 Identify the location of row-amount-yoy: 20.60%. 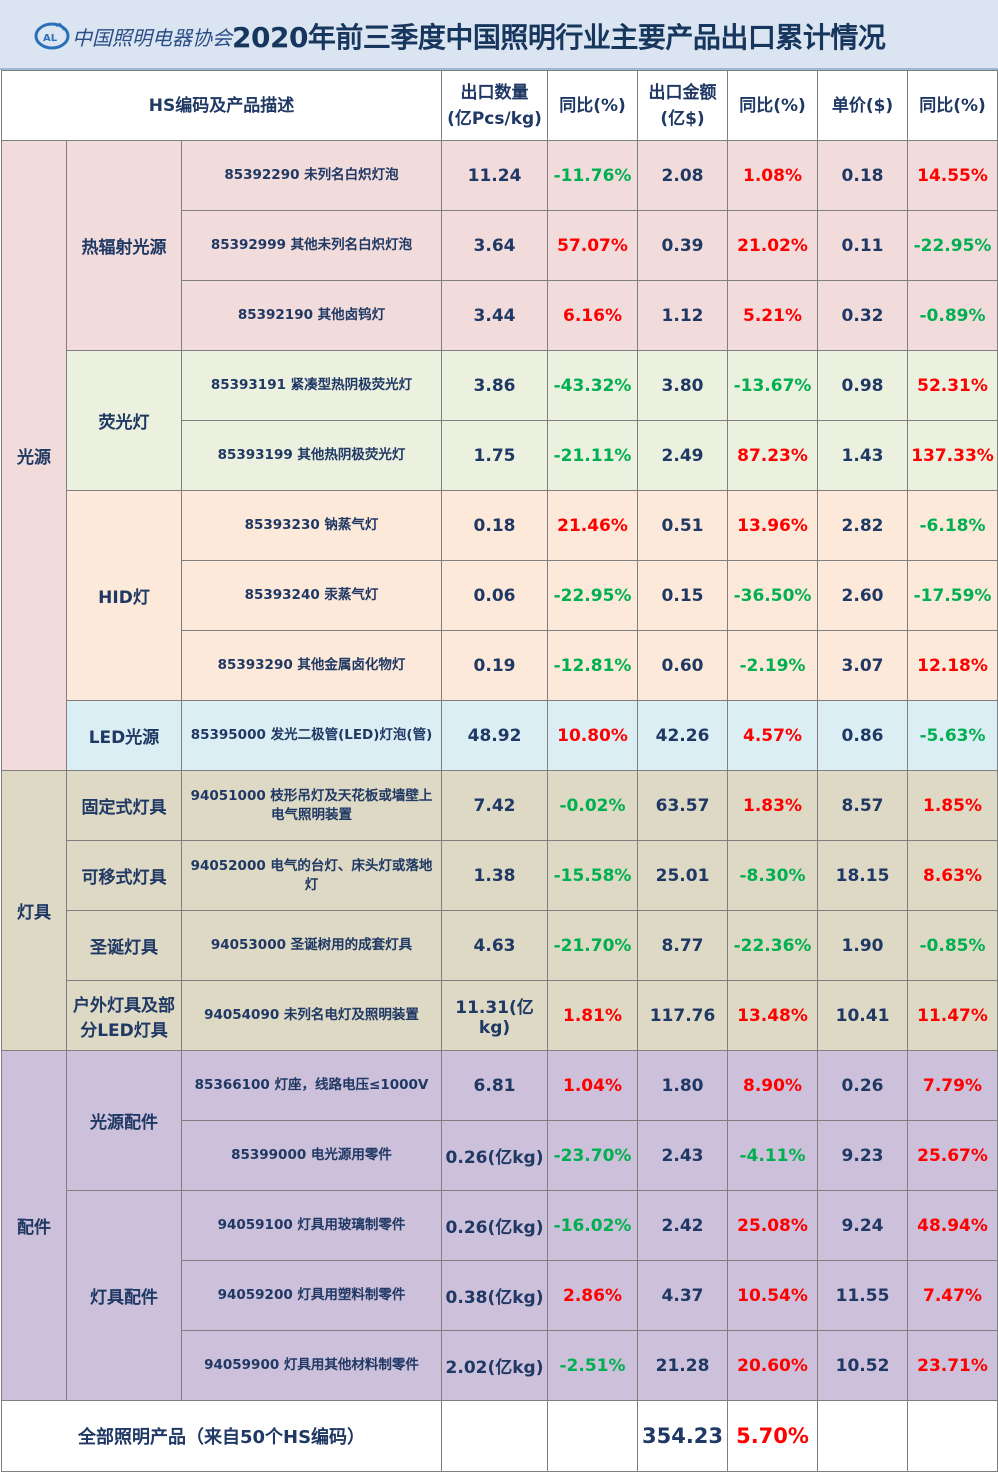
(773, 1365).